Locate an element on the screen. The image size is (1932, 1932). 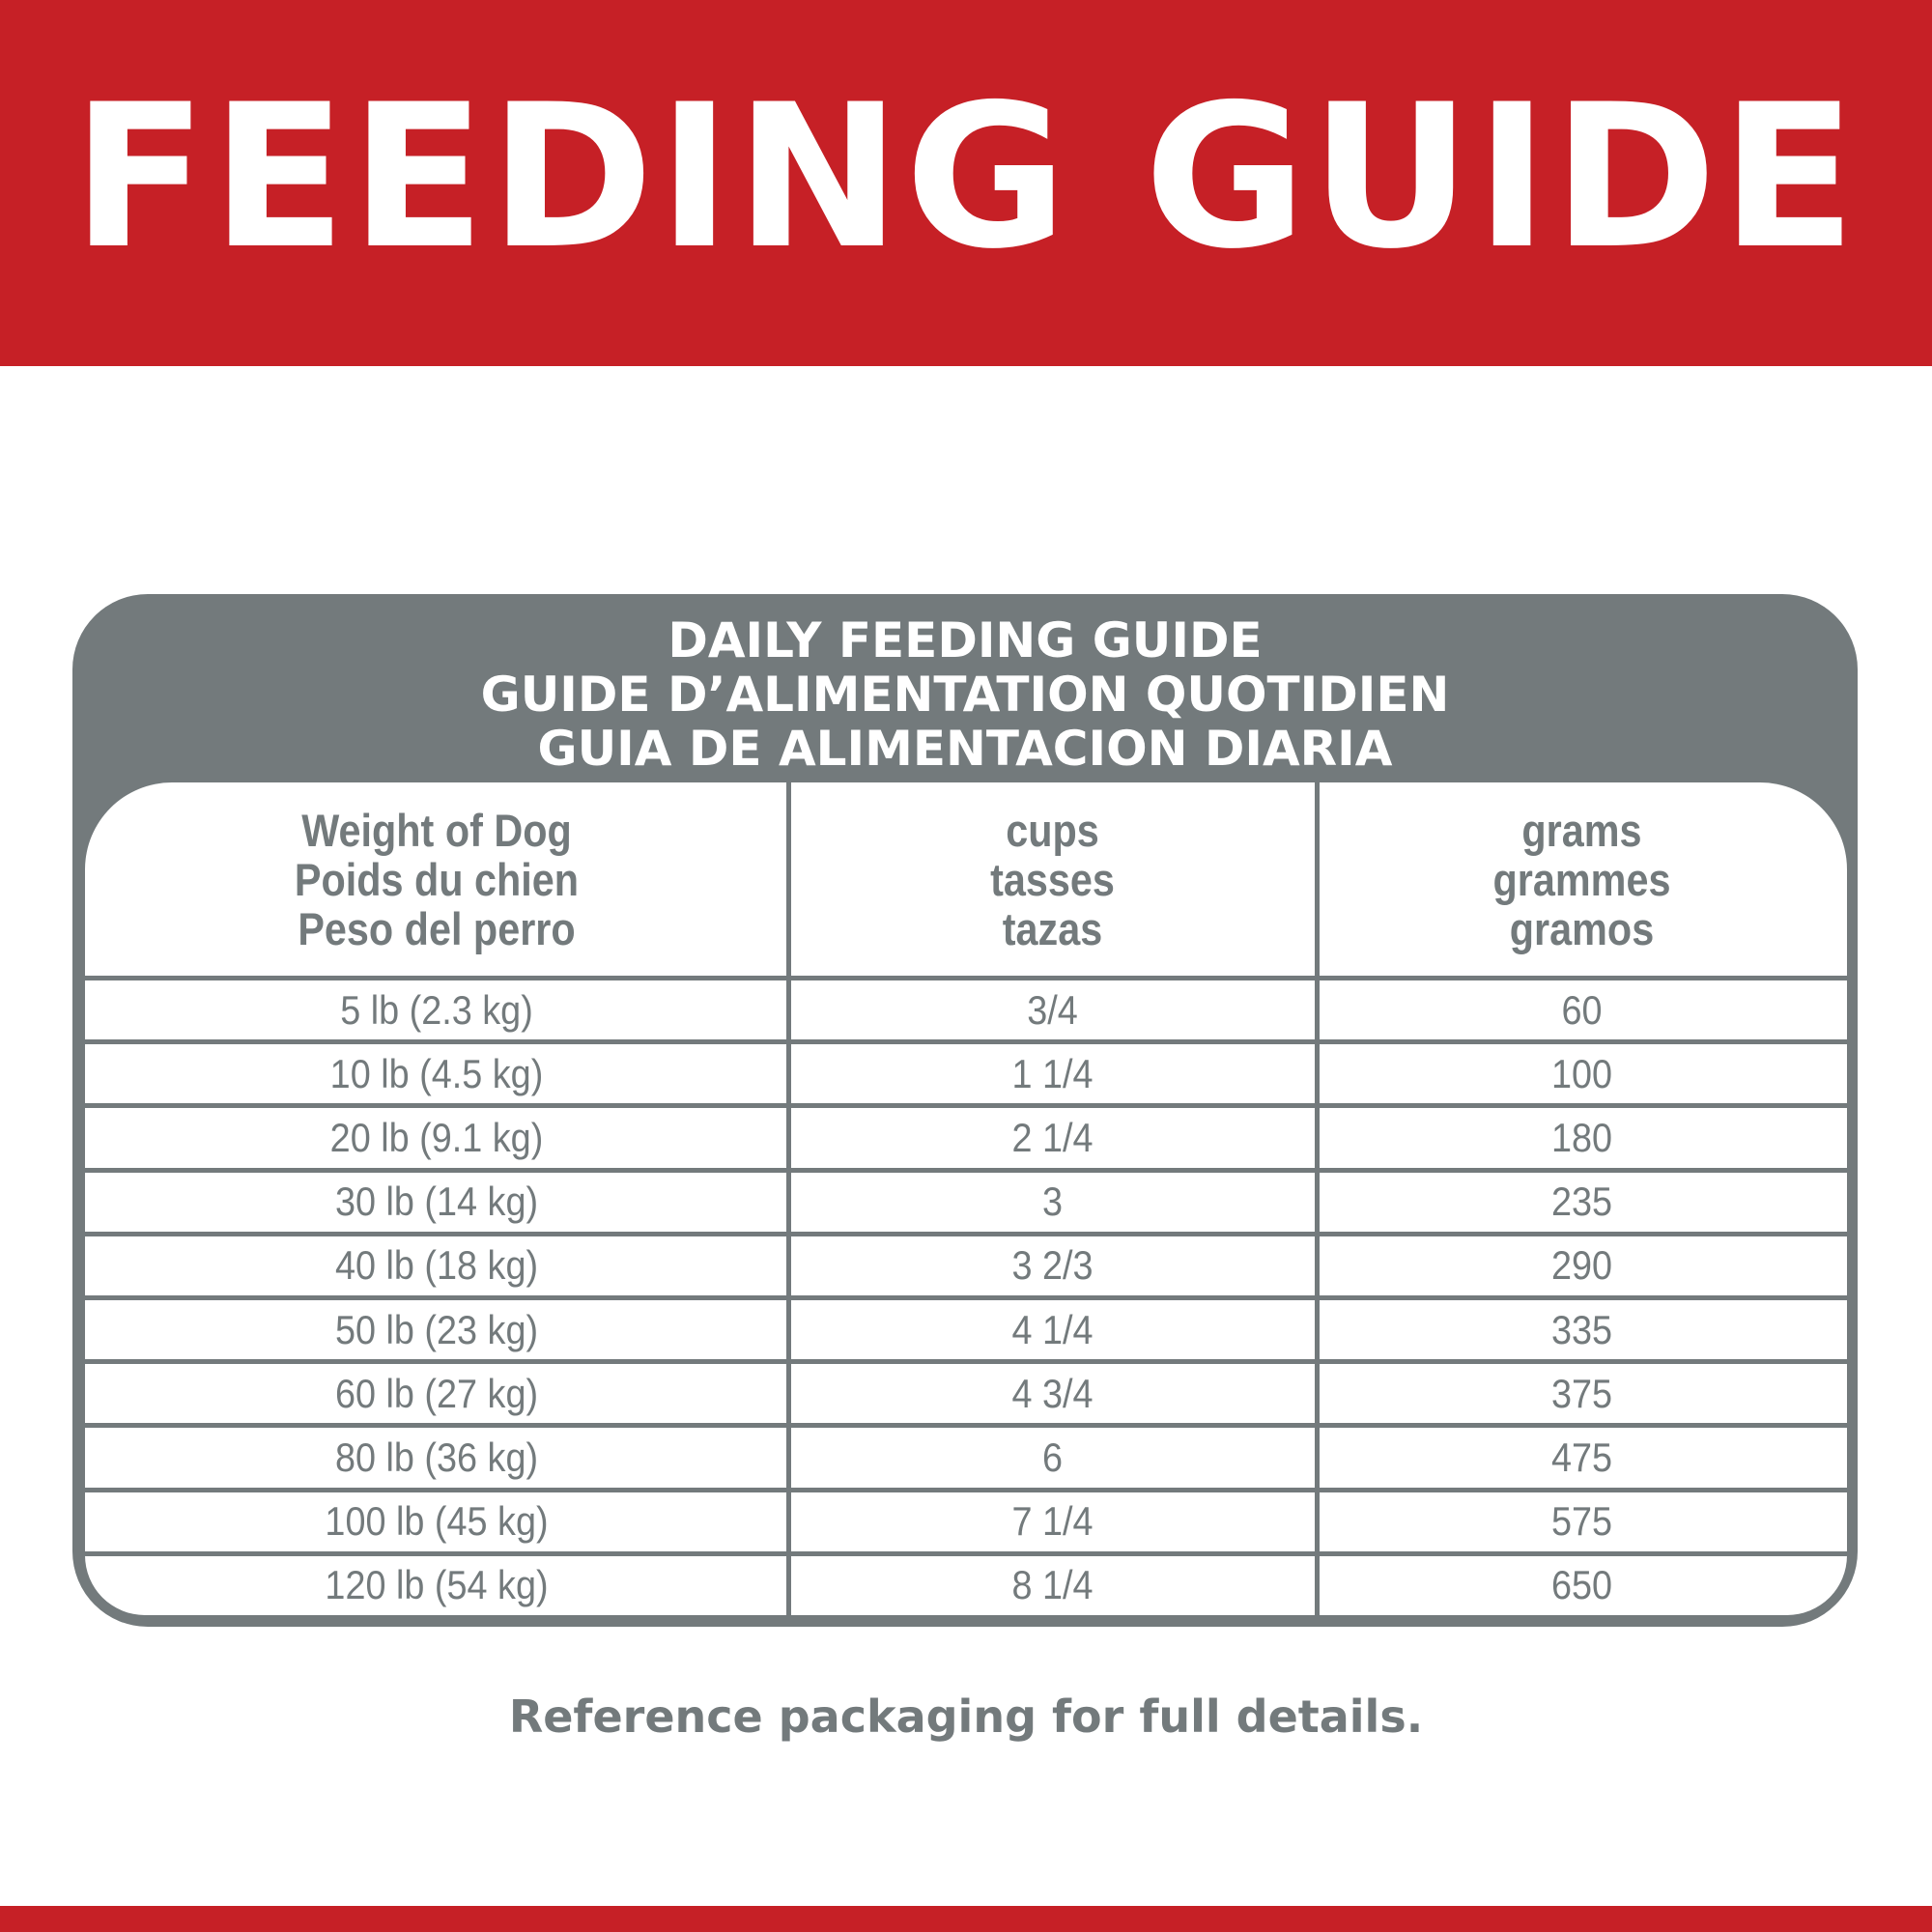
weight-cell: 60 lb (27 kg) is located at coordinates (436, 1393).